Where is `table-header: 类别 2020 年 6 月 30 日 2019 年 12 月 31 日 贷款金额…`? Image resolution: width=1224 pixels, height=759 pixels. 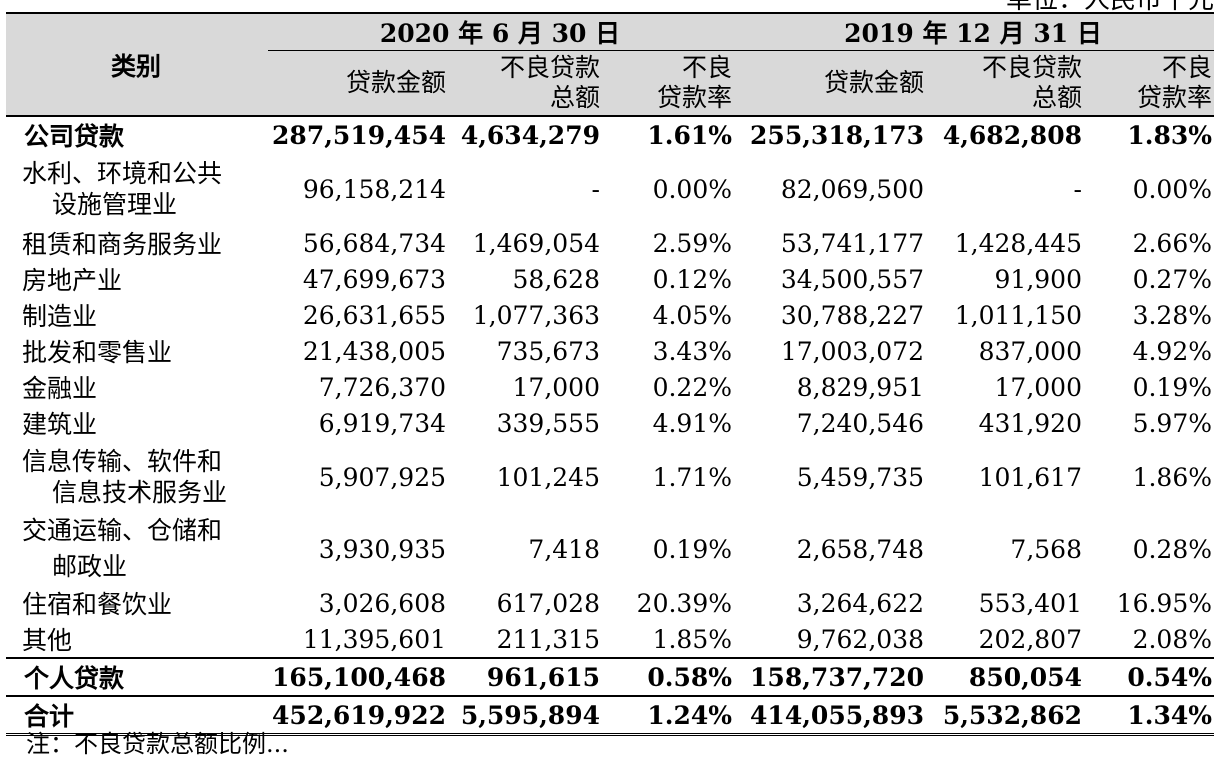 table-header: 类别 2020 年 6 月 30 日 2019 年 12 月 31 日 贷款金额… is located at coordinates (610, 64).